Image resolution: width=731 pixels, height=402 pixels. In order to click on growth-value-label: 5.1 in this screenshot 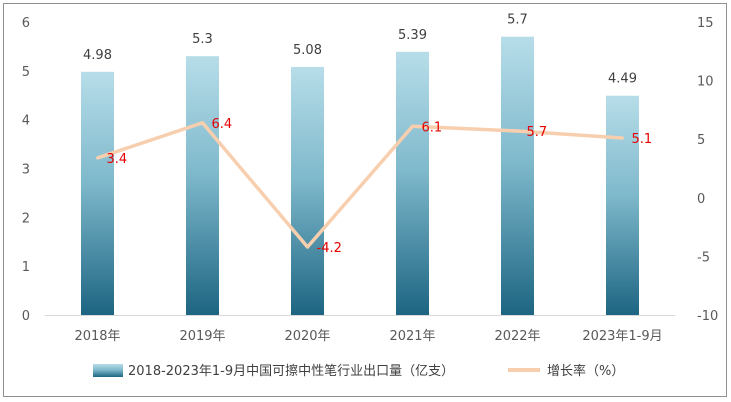, I will do `click(642, 139)`.